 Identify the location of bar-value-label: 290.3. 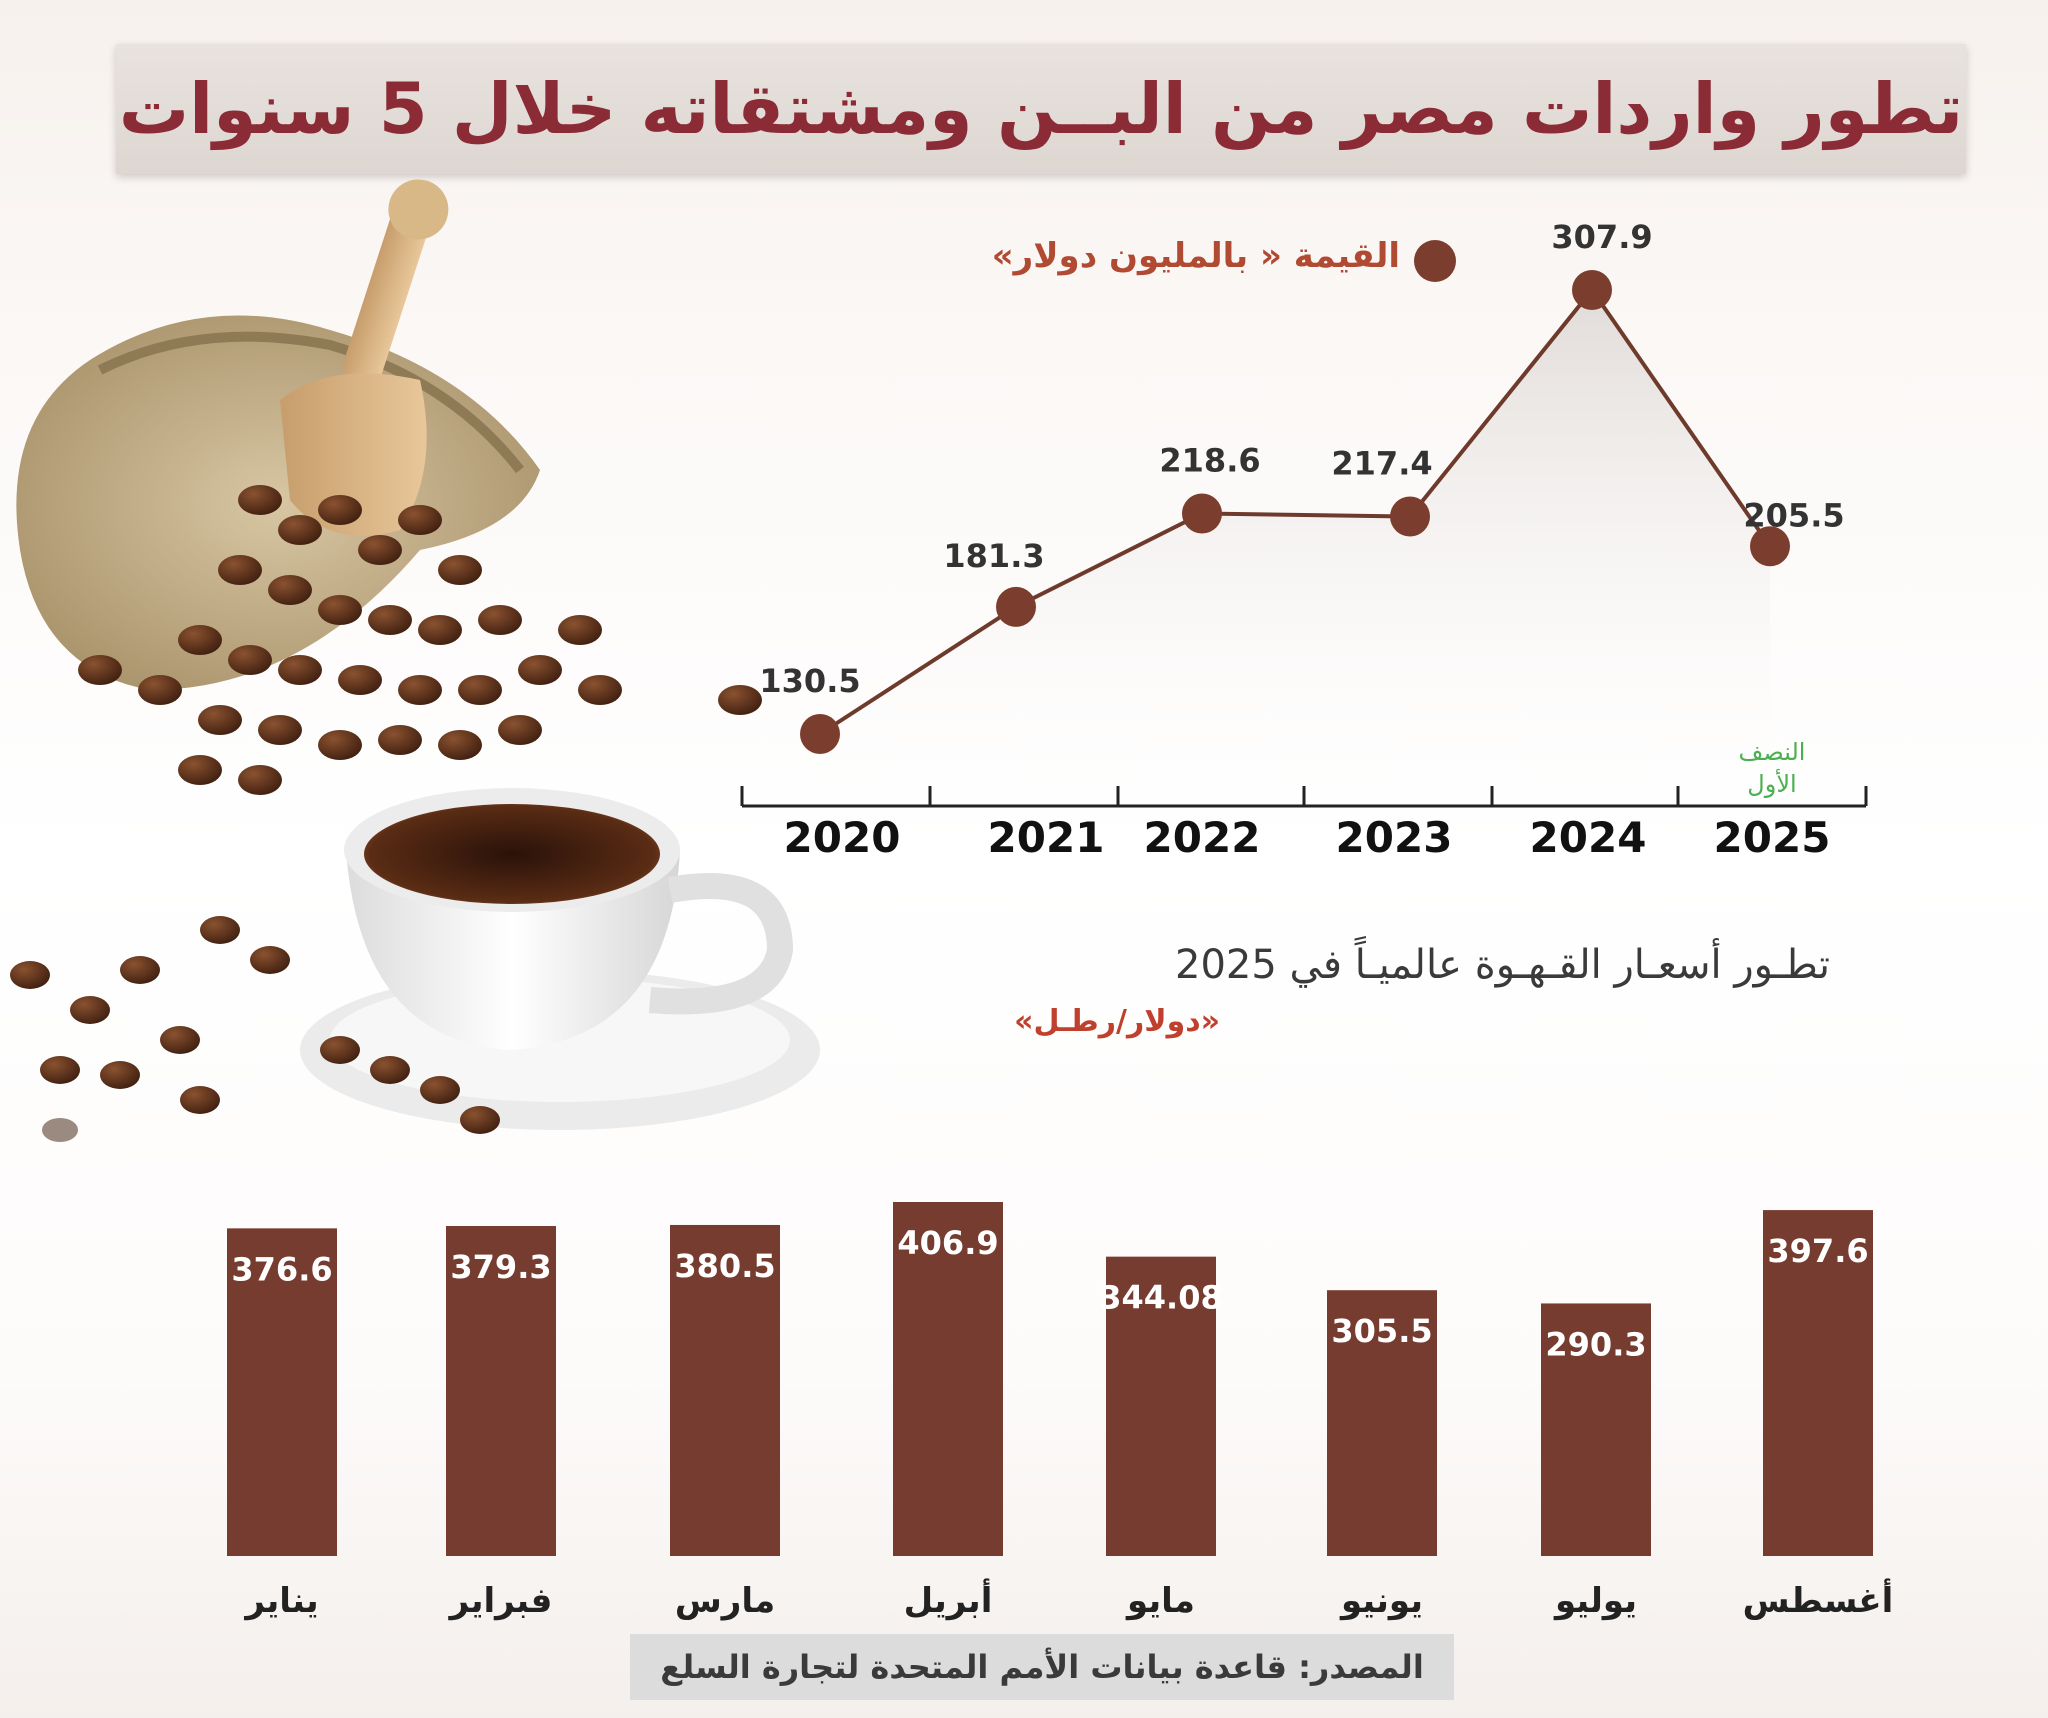
(1595, 1344).